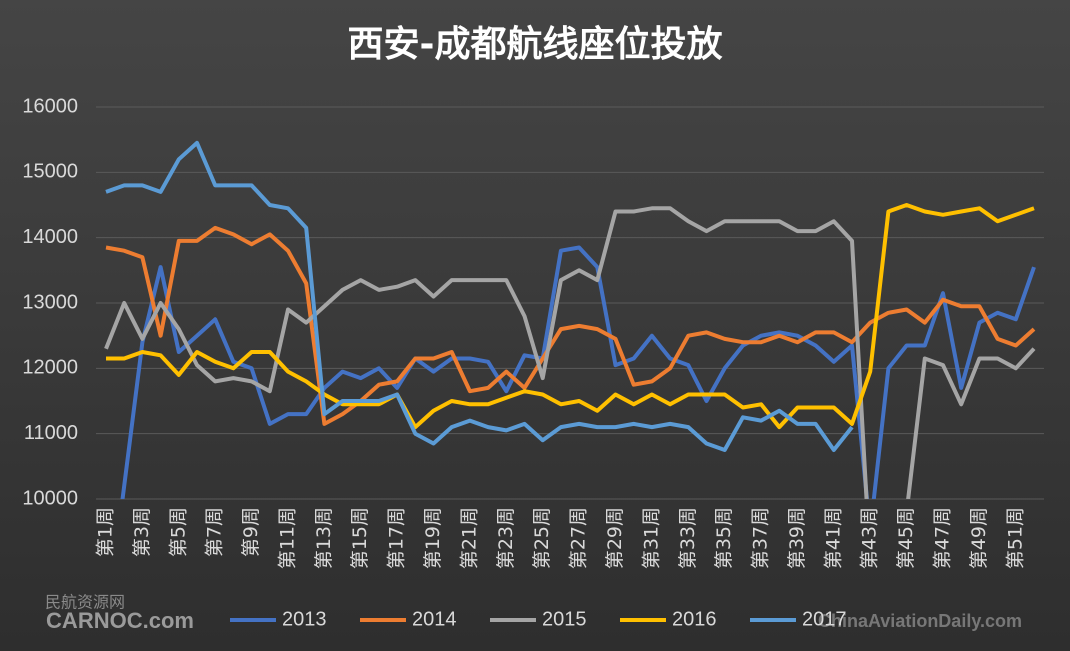 This screenshot has width=1070, height=651. I want to click on x-tick-label: 第21周, so click(469, 538).